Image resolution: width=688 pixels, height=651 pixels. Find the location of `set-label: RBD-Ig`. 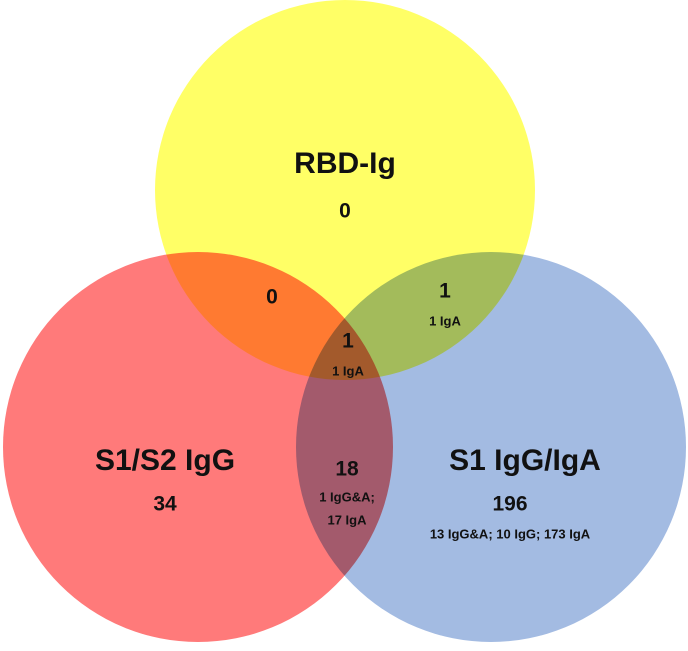

set-label: RBD-Ig is located at coordinates (345, 163).